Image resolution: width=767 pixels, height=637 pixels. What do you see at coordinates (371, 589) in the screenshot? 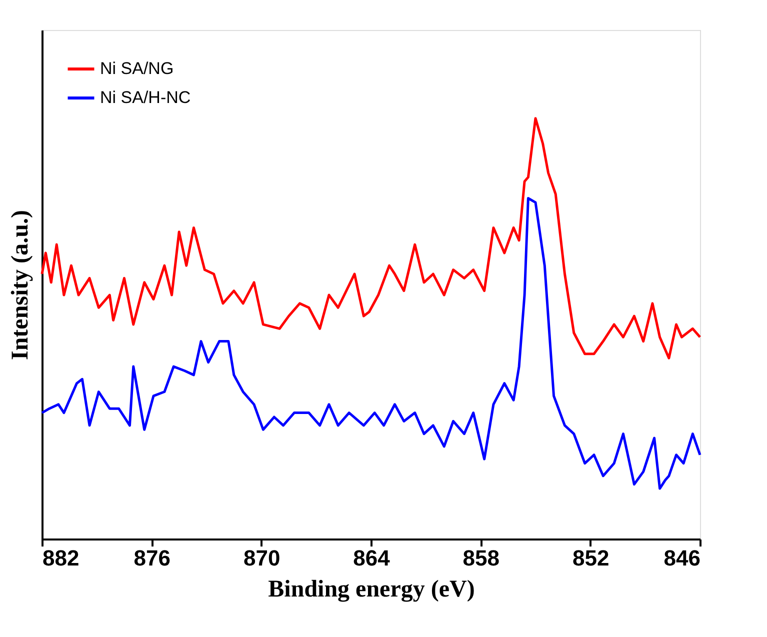
I see `x-axis-title: Binding energy (eV)` at bounding box center [371, 589].